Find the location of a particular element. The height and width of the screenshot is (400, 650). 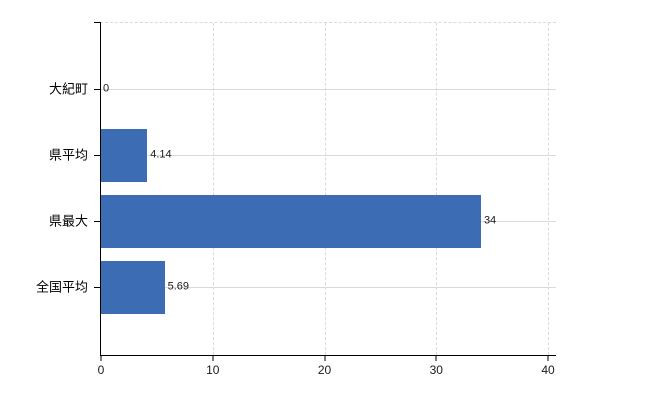

category-label: 全国平均 is located at coordinates (61, 287).